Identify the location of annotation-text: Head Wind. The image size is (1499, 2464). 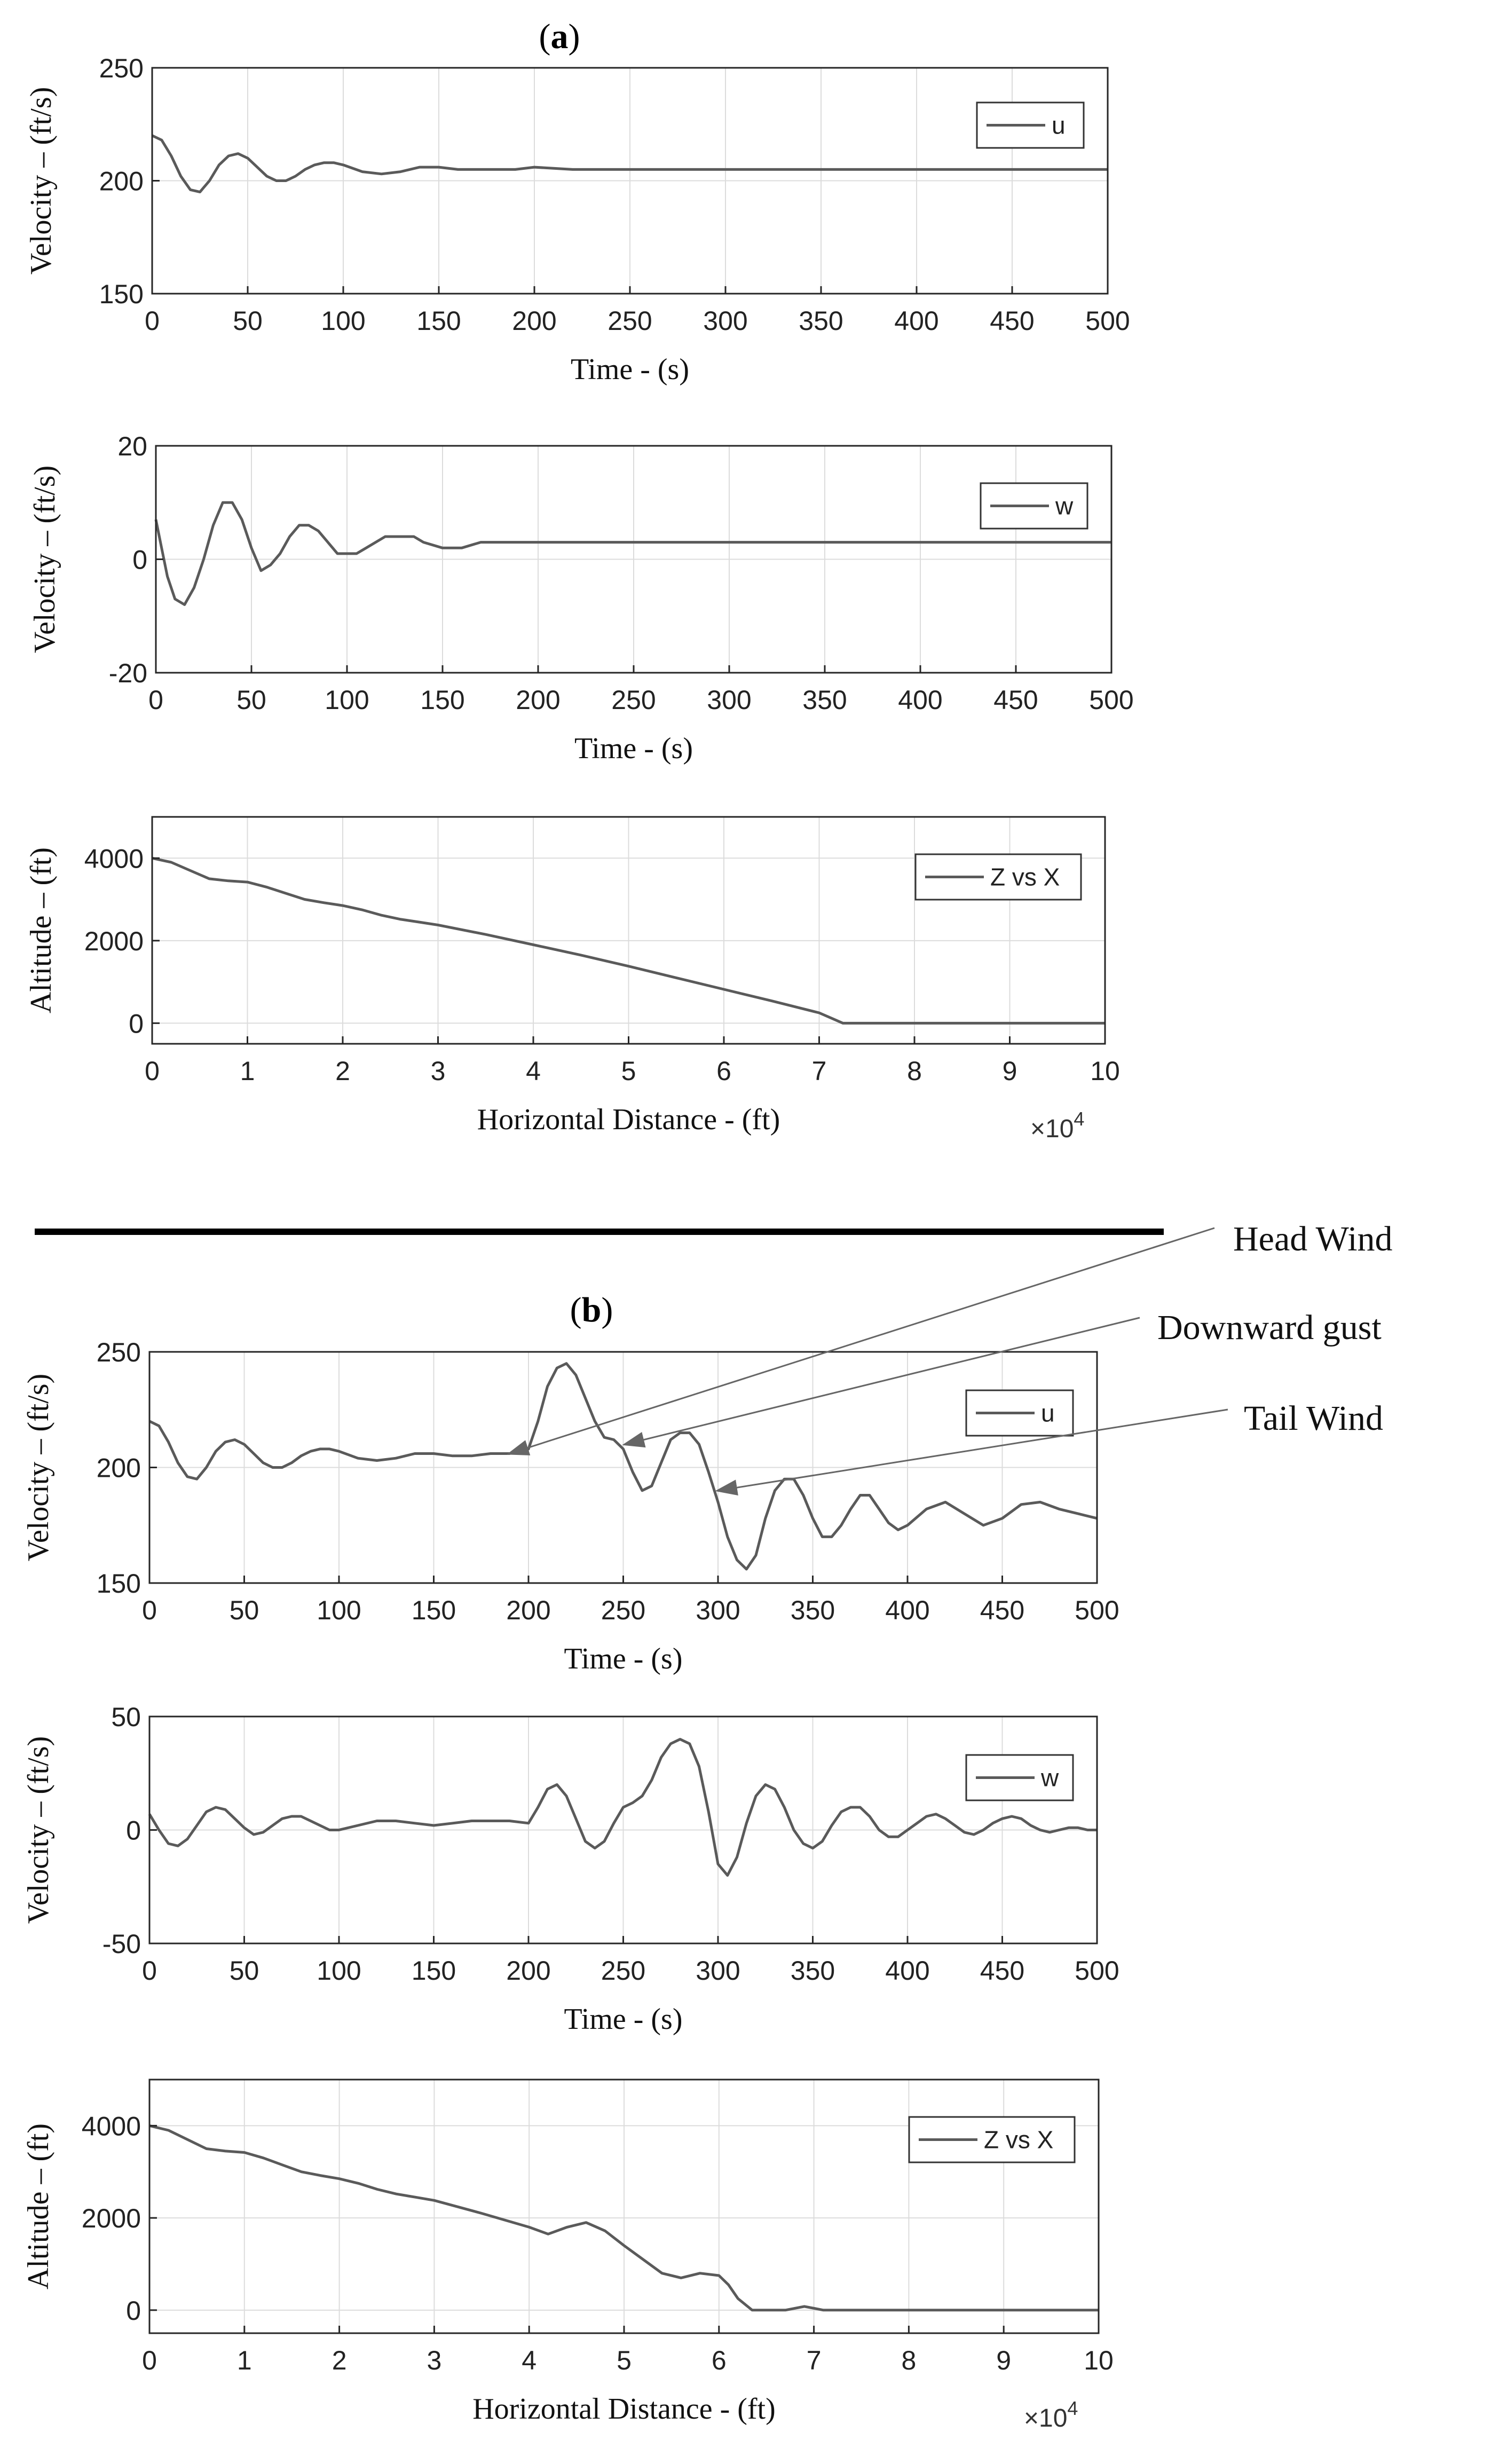
(1313, 1238).